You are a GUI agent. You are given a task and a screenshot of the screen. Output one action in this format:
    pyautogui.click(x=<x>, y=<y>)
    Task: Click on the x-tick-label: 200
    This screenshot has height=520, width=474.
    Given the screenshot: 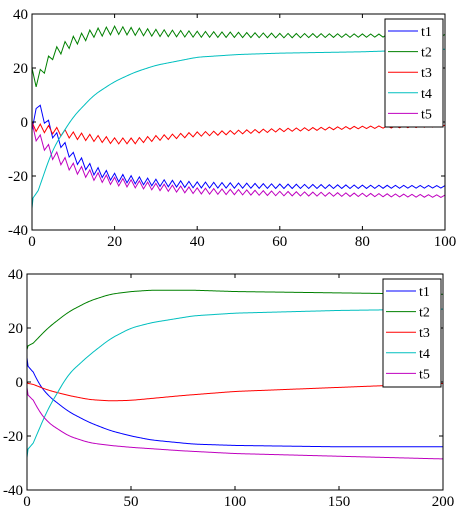 What is the action you would take?
    pyautogui.click(x=443, y=502)
    